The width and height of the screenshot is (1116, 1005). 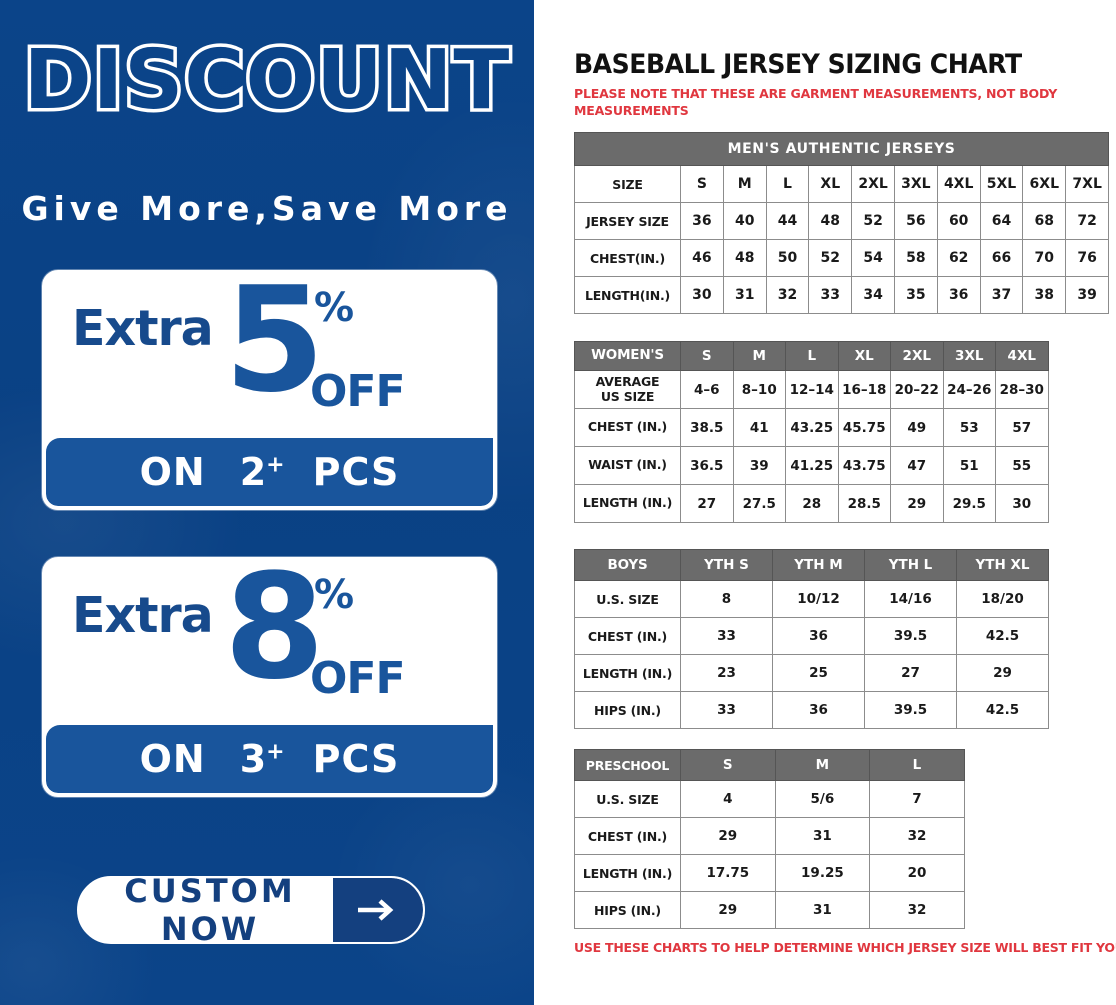 I want to click on table-cell: 16–18, so click(x=864, y=389).